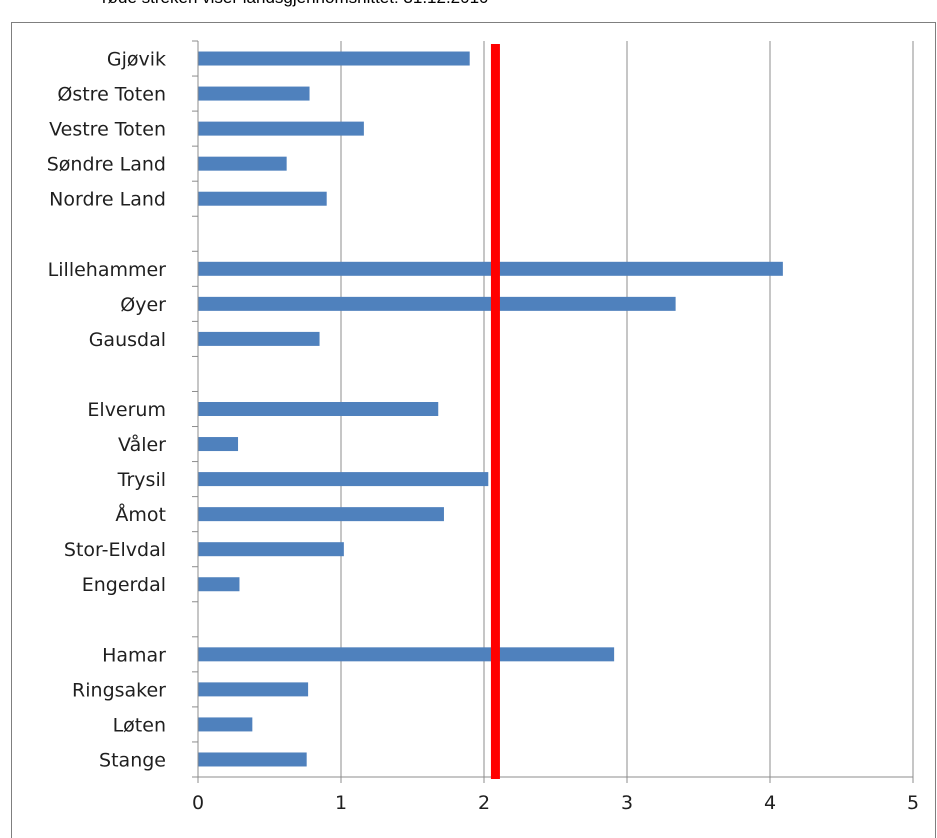  I want to click on category-label: Ringsaker, so click(119, 690).